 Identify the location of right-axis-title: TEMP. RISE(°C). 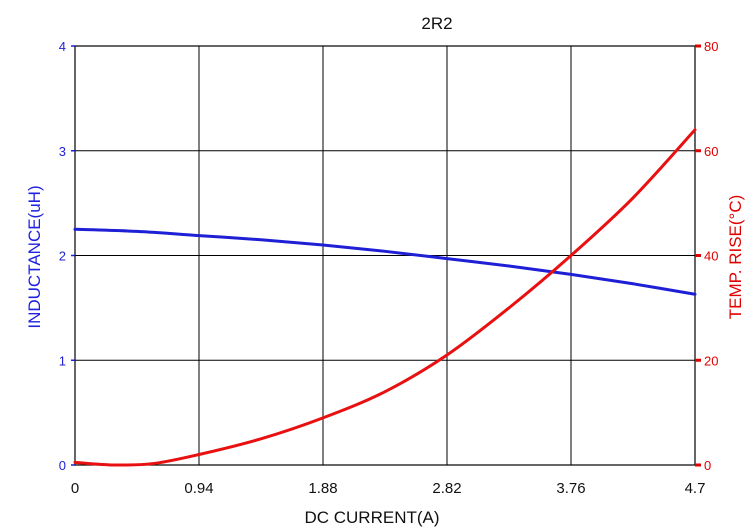
(735, 257).